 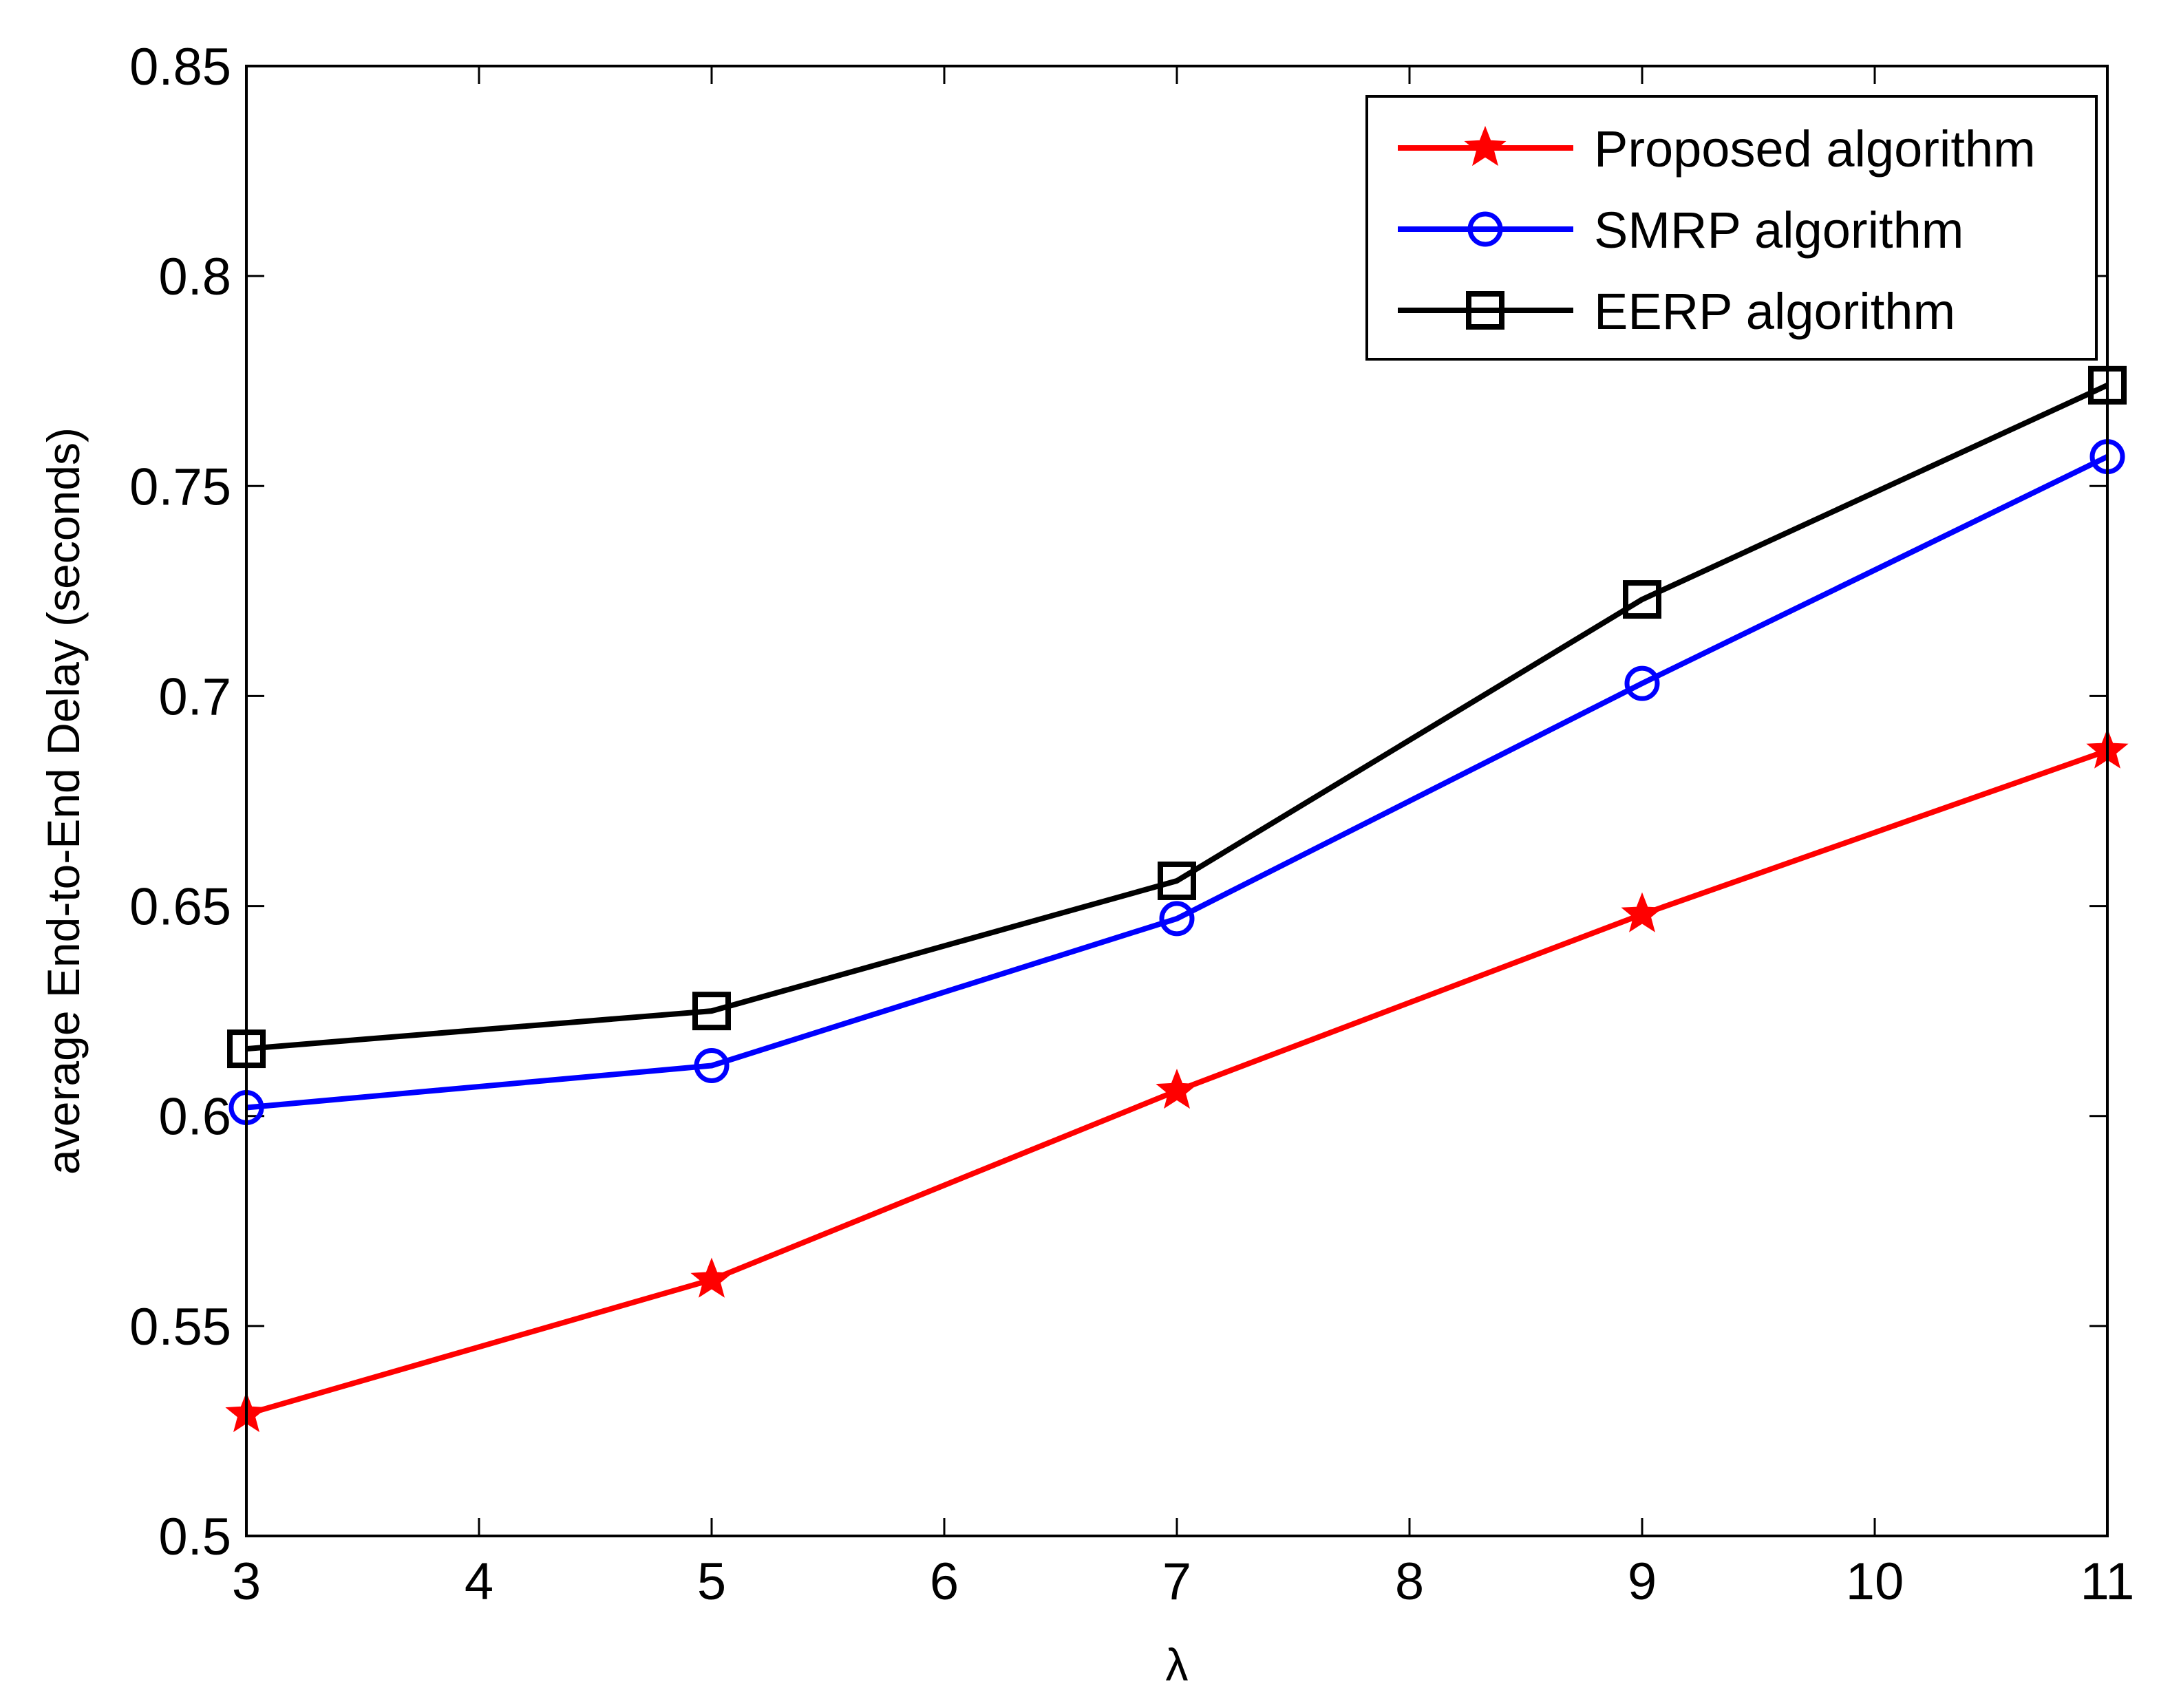 What do you see at coordinates (194, 1117) in the screenshot?
I see `y-tick-label: 0.6` at bounding box center [194, 1117].